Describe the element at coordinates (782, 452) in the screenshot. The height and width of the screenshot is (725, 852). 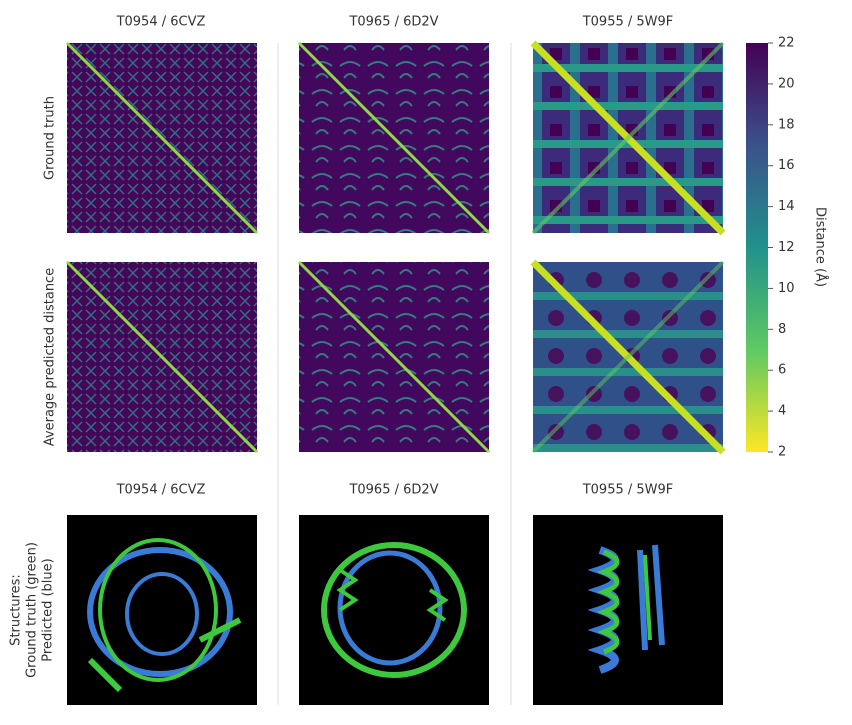
I see `colorbar-tick-label: 2` at that location.